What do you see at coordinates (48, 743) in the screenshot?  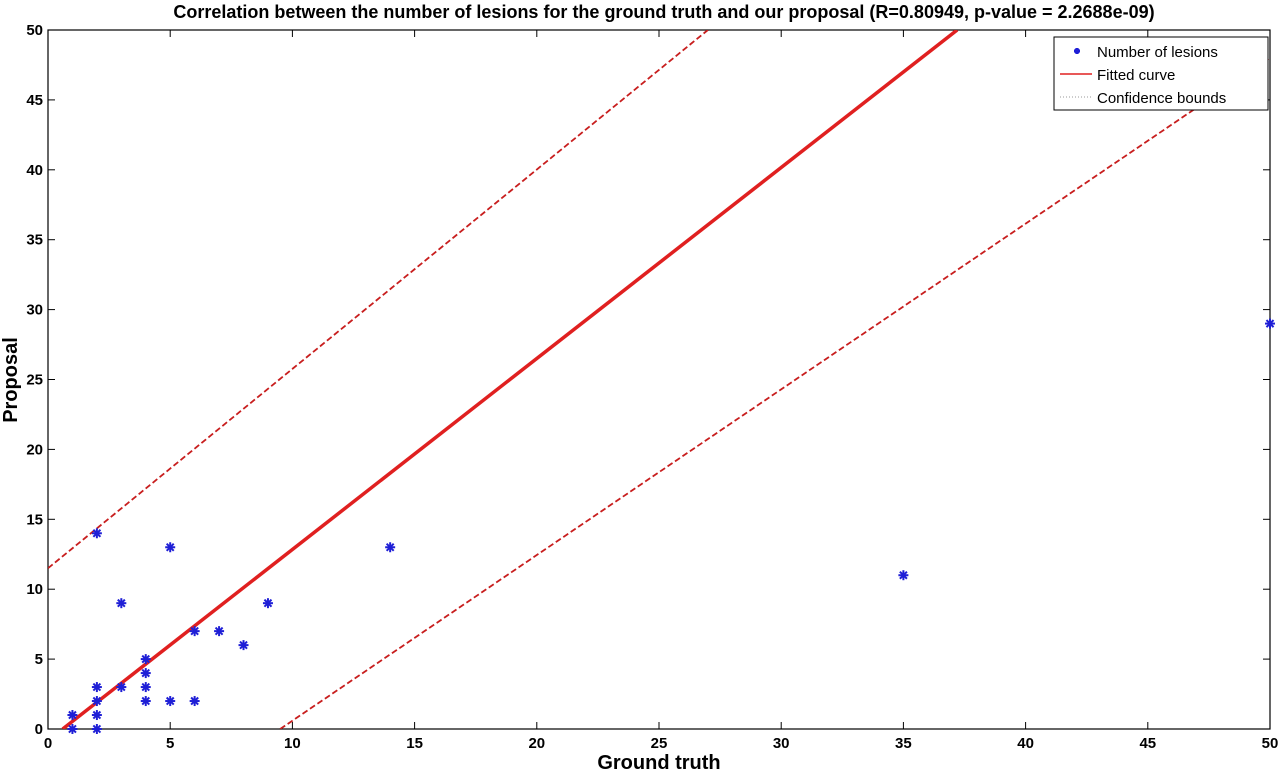 I see `x-tick-label: 0` at bounding box center [48, 743].